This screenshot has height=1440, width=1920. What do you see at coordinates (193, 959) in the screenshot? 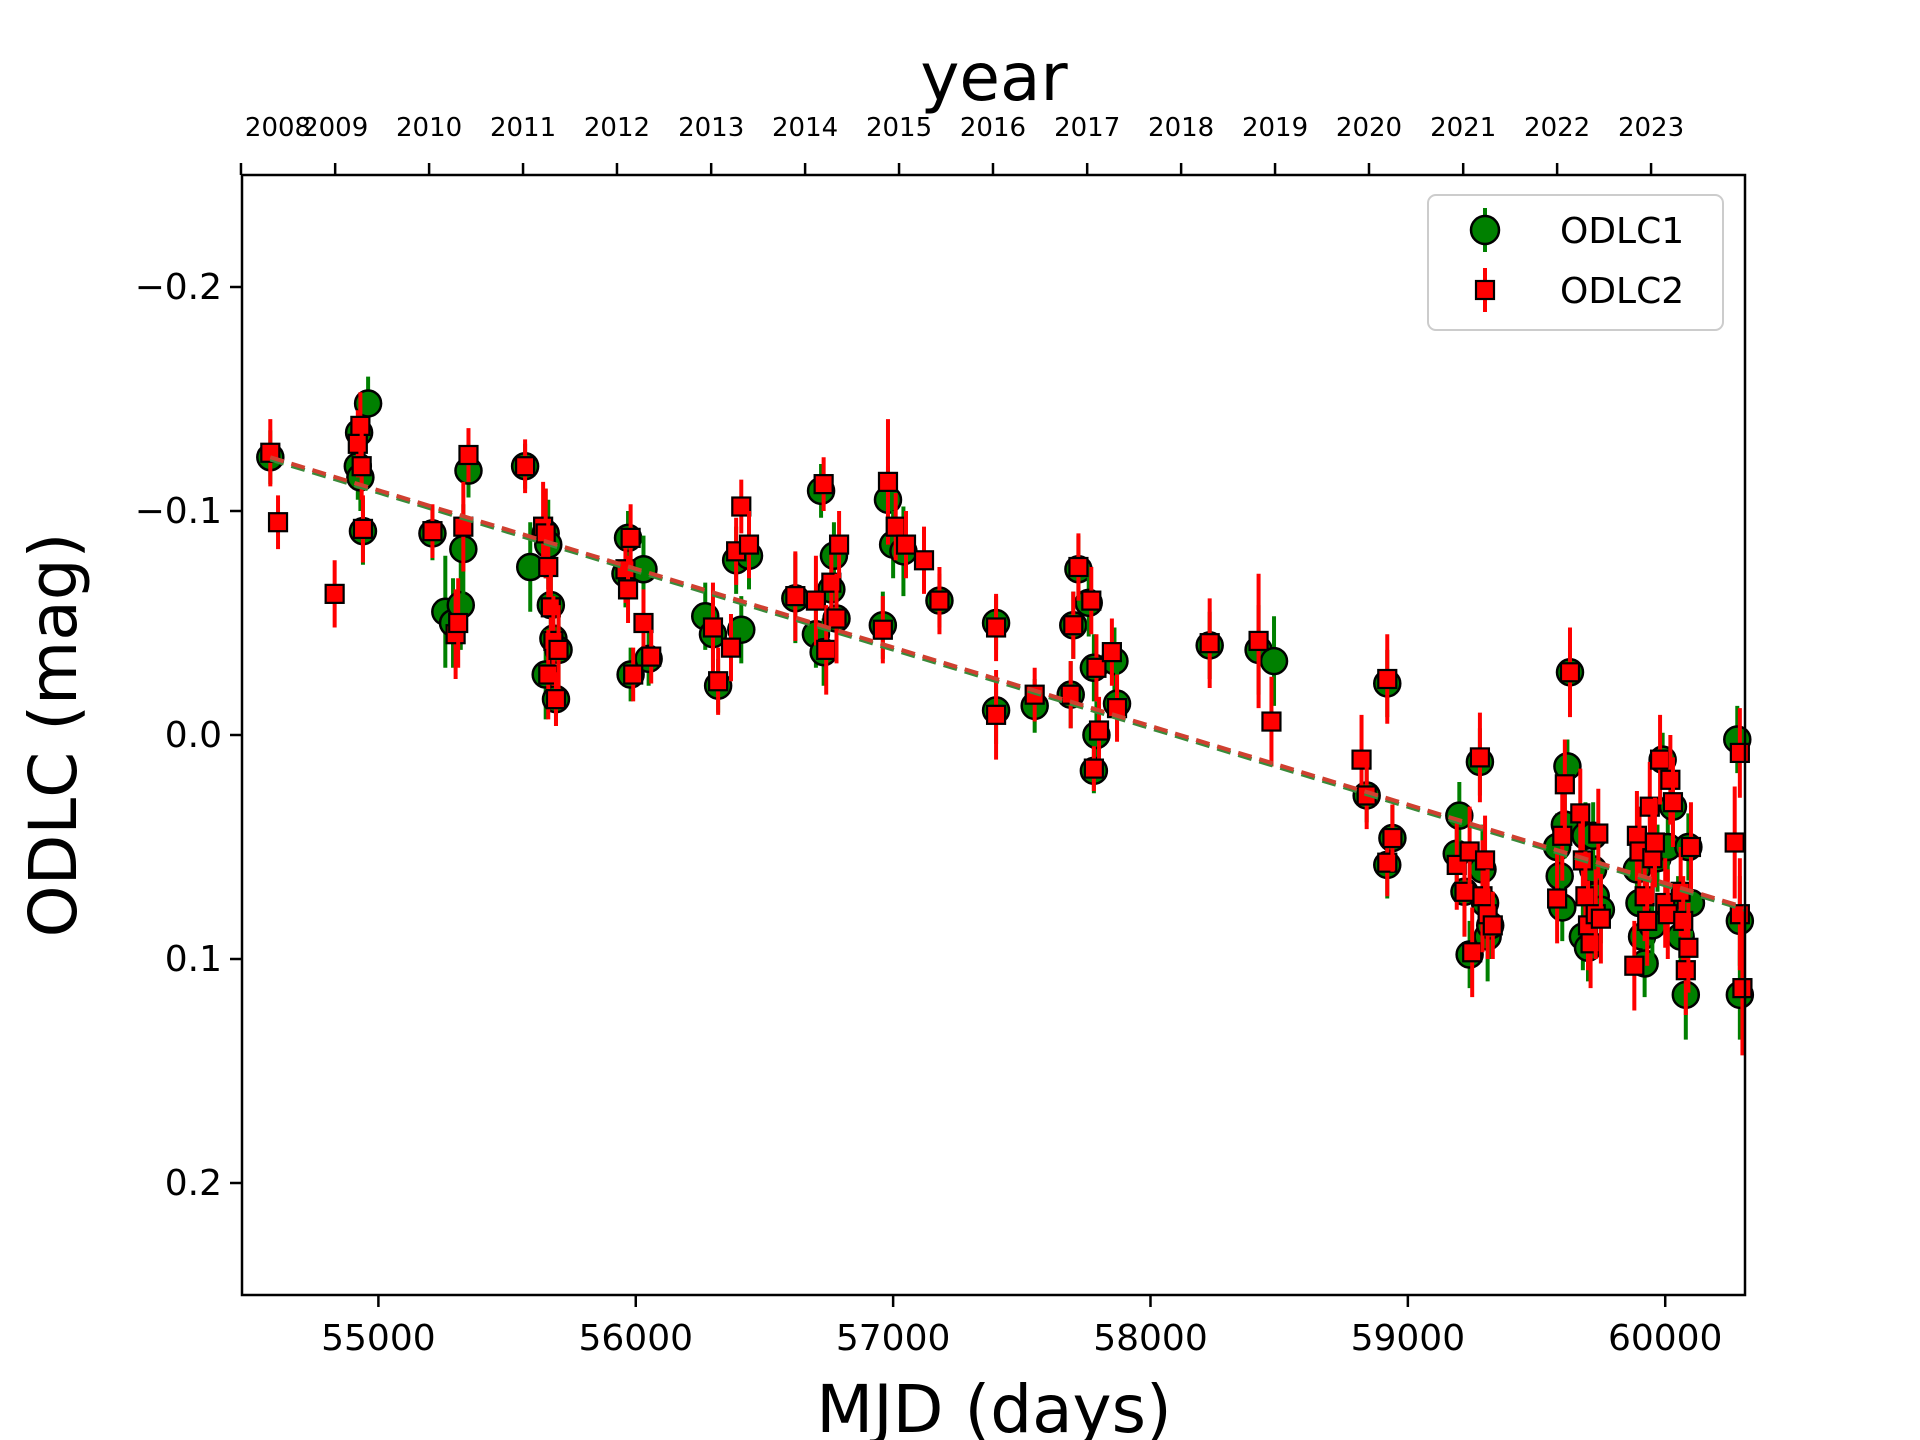
I see `y-tick-label: 0.1` at bounding box center [193, 959].